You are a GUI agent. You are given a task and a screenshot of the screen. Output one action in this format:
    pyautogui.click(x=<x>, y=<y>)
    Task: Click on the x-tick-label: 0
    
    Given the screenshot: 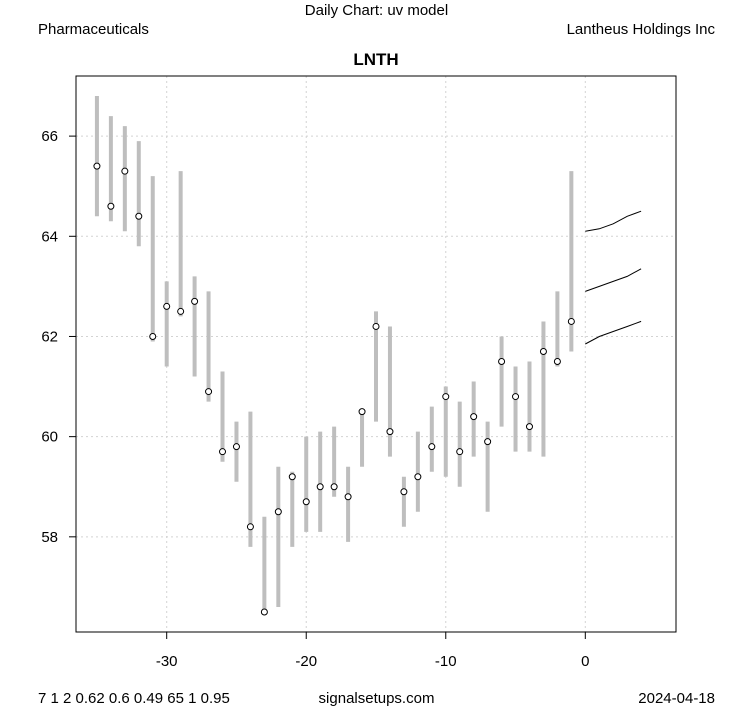 What is the action you would take?
    pyautogui.click(x=585, y=661)
    